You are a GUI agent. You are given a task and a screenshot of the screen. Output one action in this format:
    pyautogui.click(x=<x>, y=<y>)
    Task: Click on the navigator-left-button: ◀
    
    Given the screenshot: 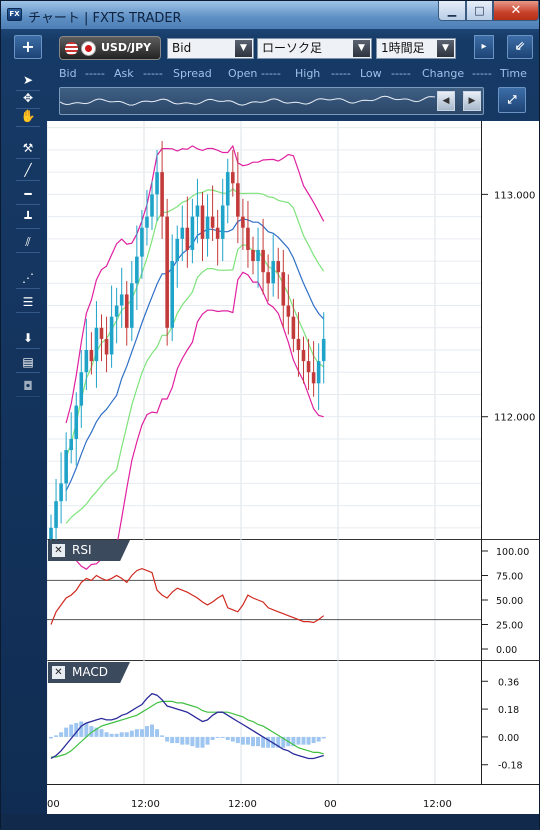 What is the action you would take?
    pyautogui.click(x=446, y=101)
    